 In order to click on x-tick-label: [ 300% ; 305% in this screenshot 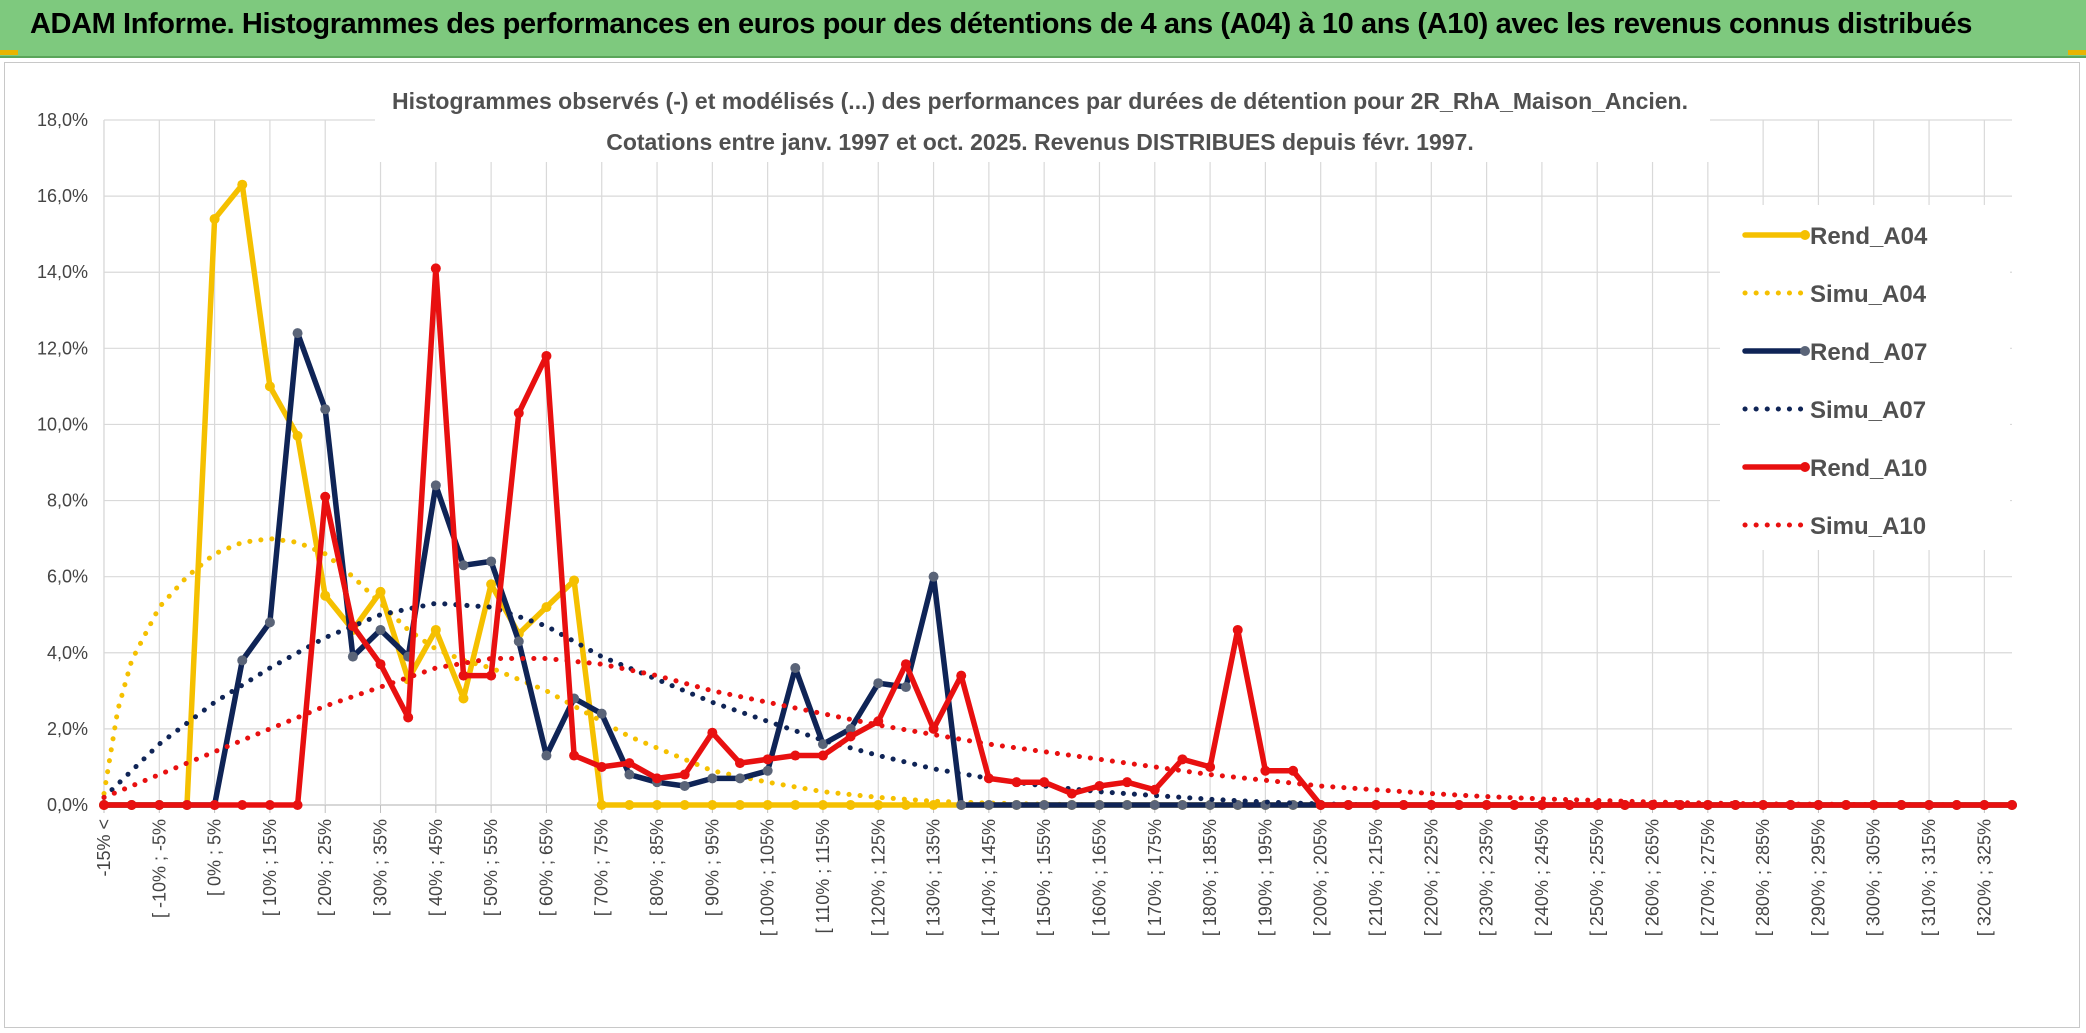, I will do `click(1874, 877)`.